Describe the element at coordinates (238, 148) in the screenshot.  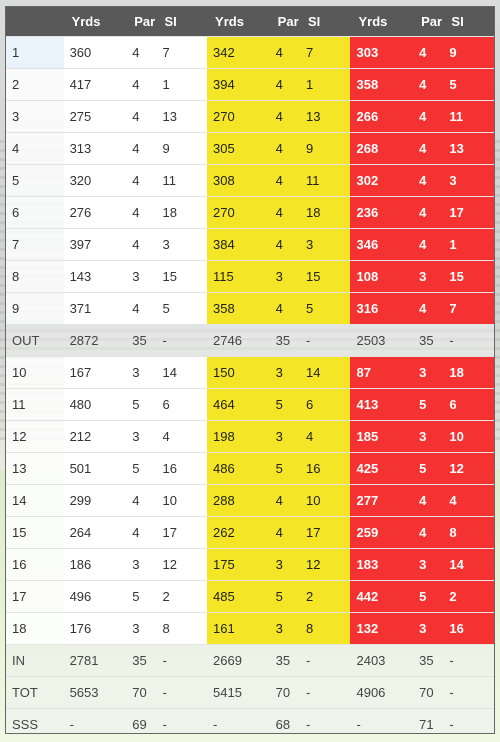
I see `cell-yellow-yards: 305` at that location.